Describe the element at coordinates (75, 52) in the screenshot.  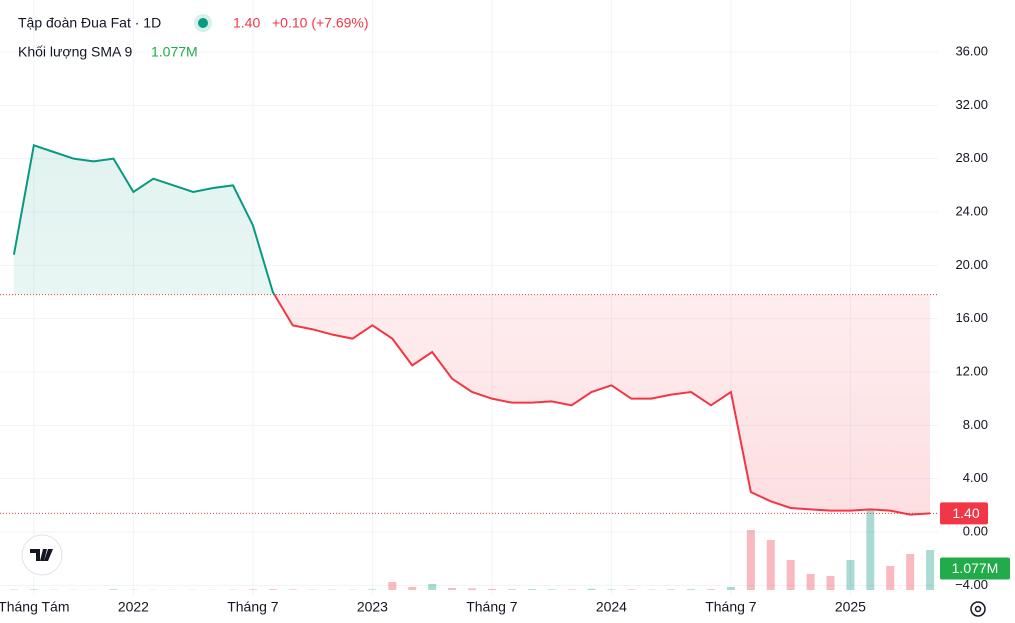
I see `volume-sma-name: Khối lượng SMA 9` at that location.